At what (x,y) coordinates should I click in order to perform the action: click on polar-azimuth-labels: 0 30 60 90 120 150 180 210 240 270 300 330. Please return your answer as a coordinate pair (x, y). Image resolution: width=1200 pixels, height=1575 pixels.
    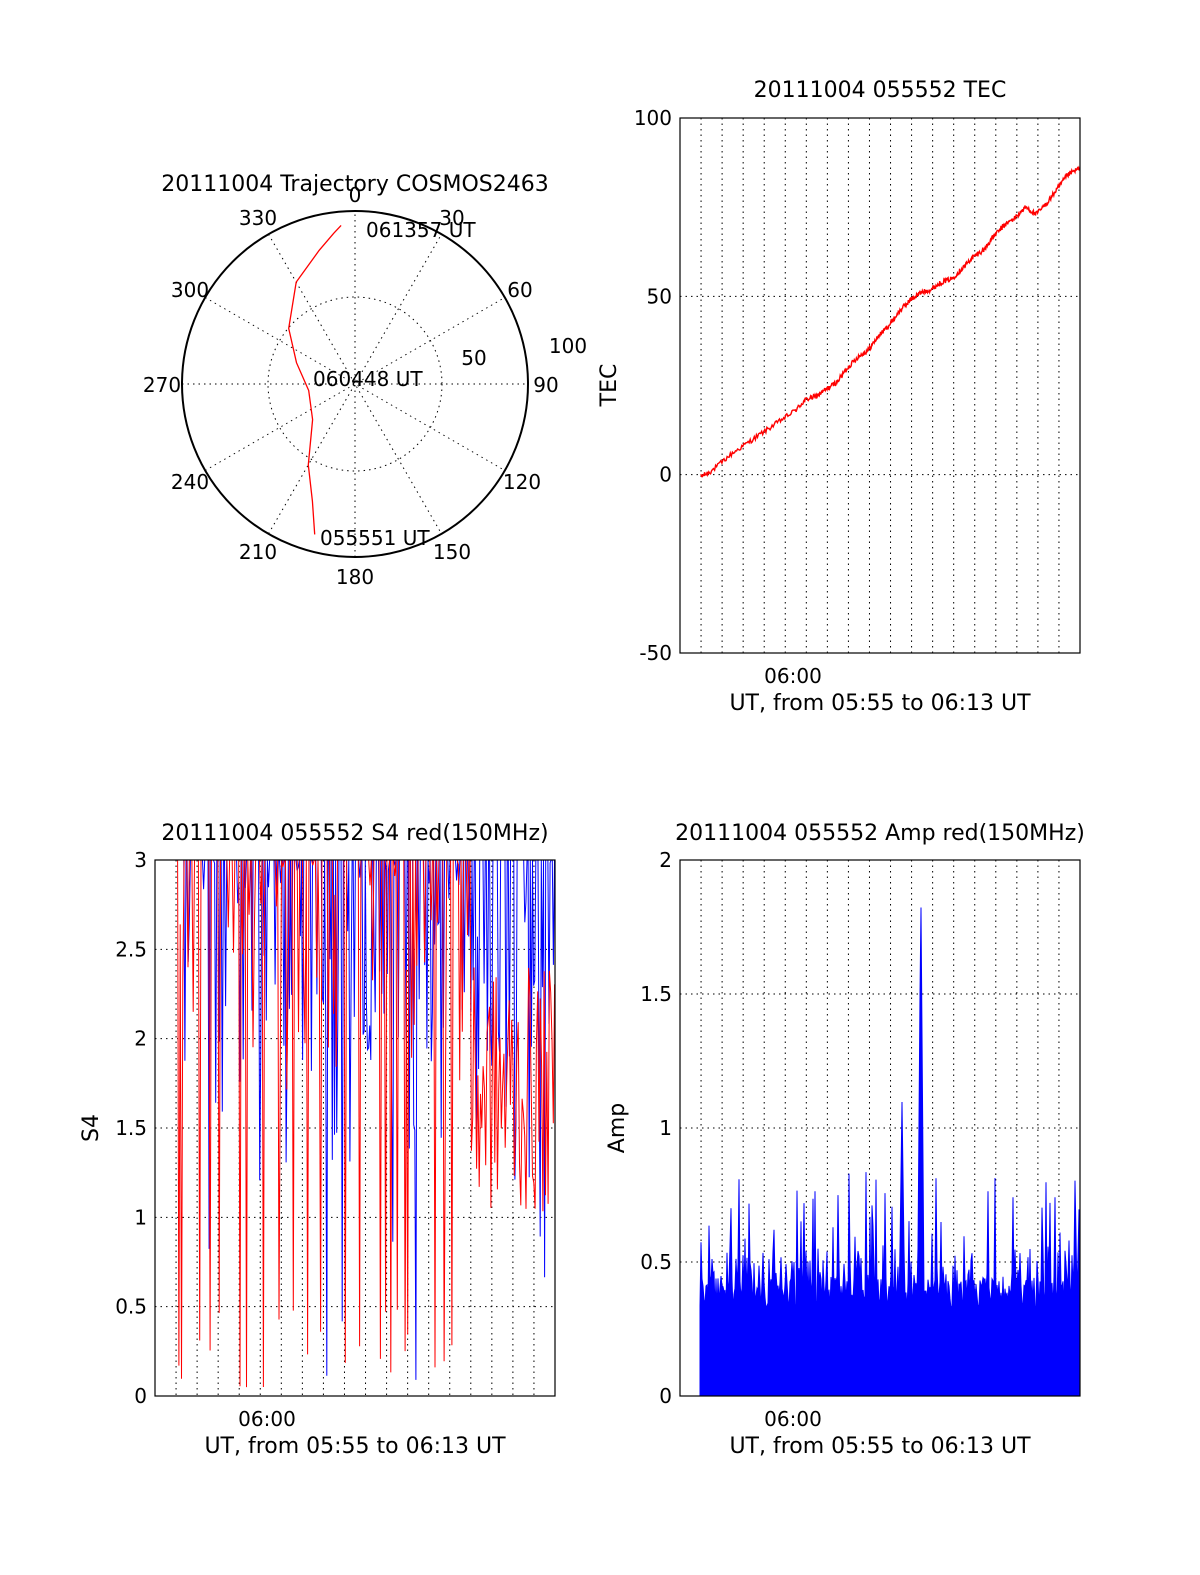
    Looking at the image, I should click on (351, 386).